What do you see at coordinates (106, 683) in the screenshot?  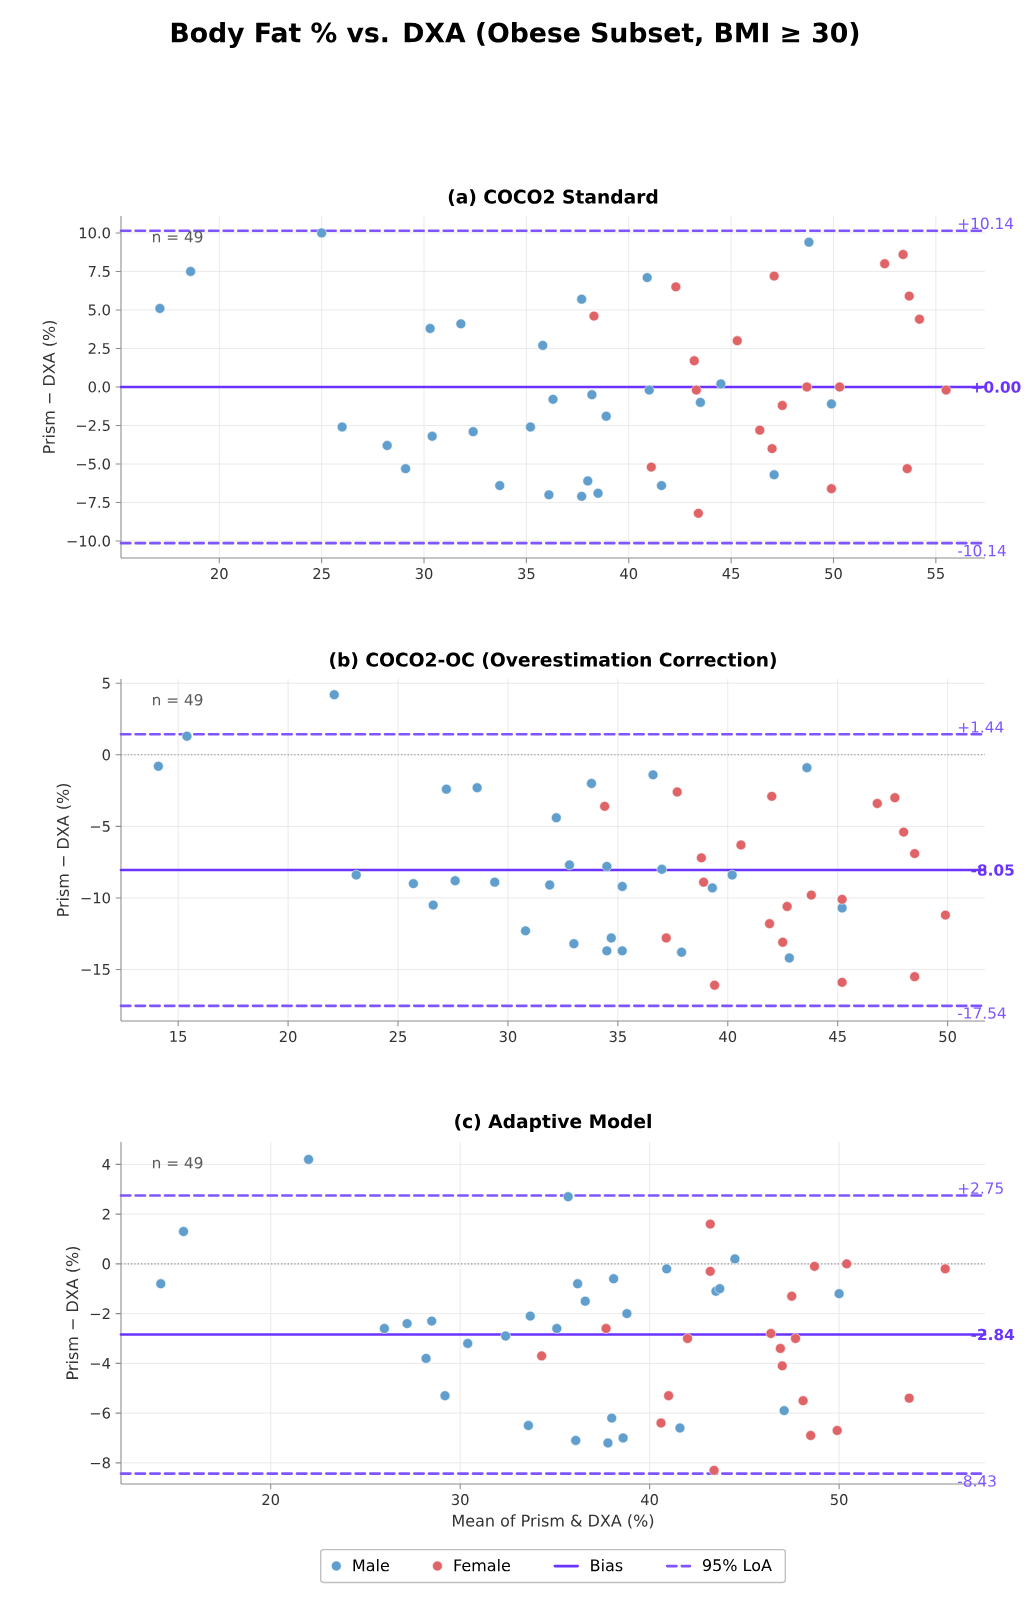 I see `y-tick-label: 5` at bounding box center [106, 683].